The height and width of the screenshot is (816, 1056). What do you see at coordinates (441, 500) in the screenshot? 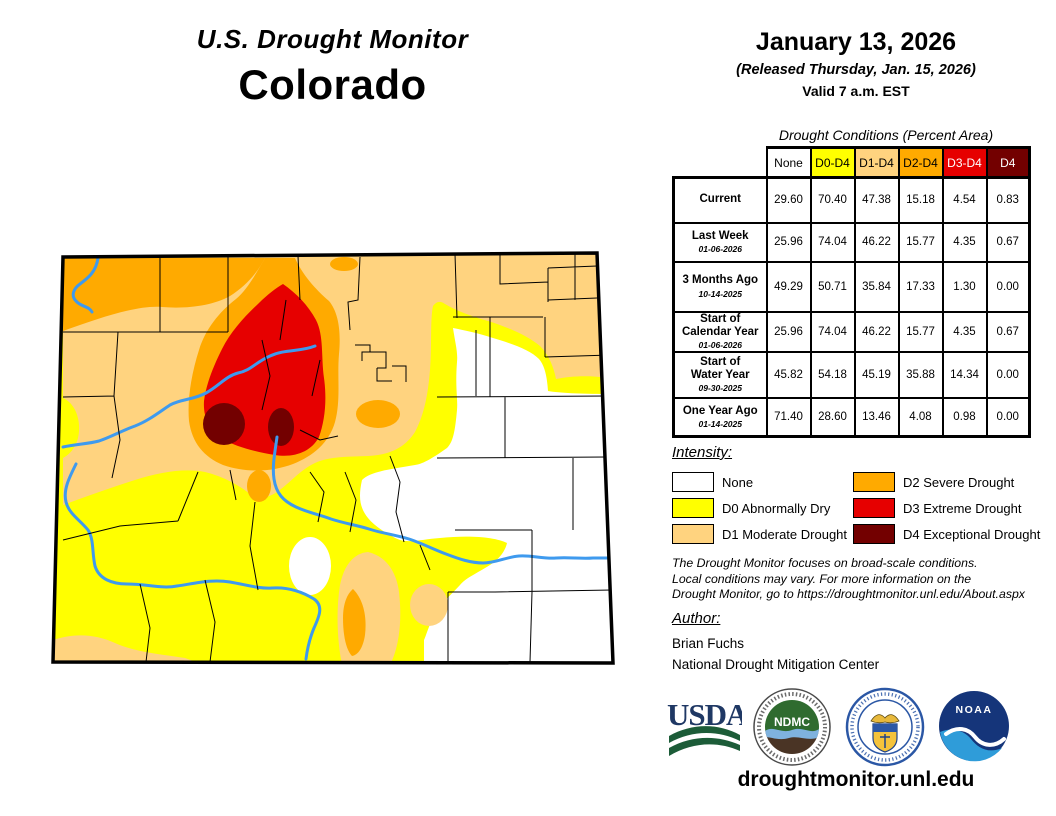
I see `river-arkansas` at bounding box center [441, 500].